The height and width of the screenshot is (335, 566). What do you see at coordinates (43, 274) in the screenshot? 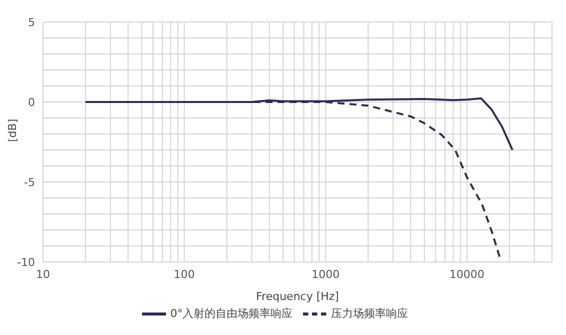
I see `x-tick-label: 10` at bounding box center [43, 274].